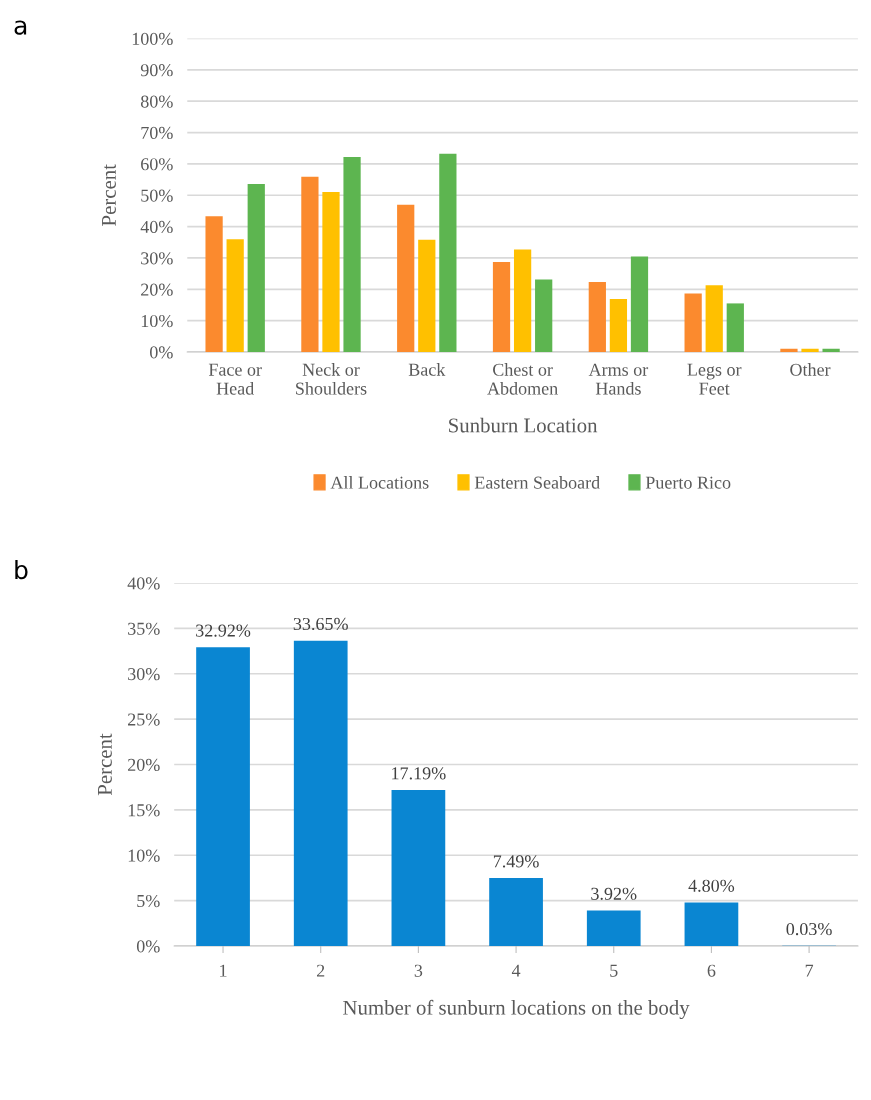 This screenshot has width=871, height=1100. What do you see at coordinates (152, 38) in the screenshot?
I see `y-tick-label: 100%` at bounding box center [152, 38].